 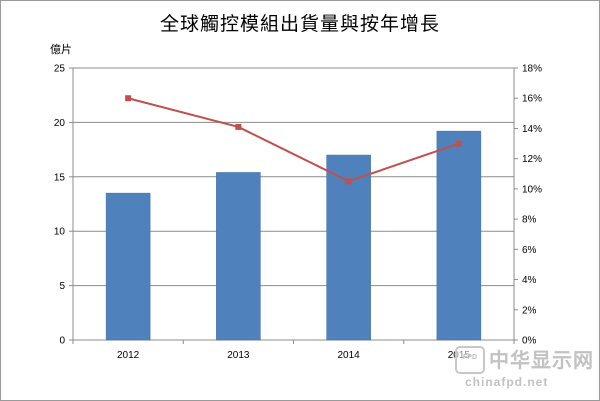 I want to click on y-right-tick-label: 10%, so click(x=532, y=189).